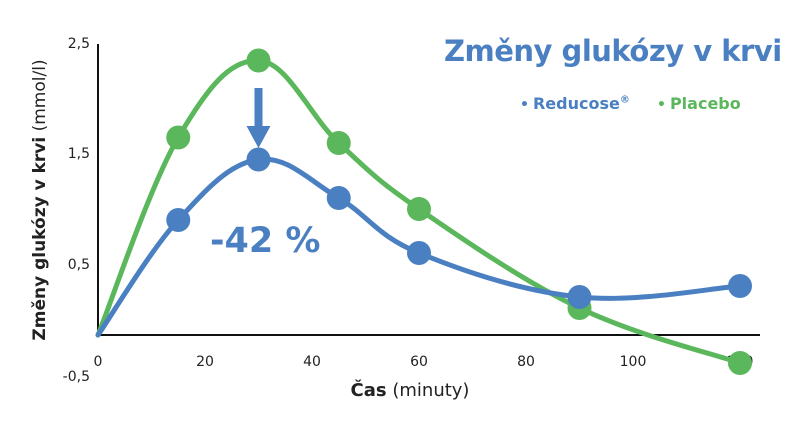 The image size is (800, 438). I want to click on x-tick-label: 0, so click(98, 362).